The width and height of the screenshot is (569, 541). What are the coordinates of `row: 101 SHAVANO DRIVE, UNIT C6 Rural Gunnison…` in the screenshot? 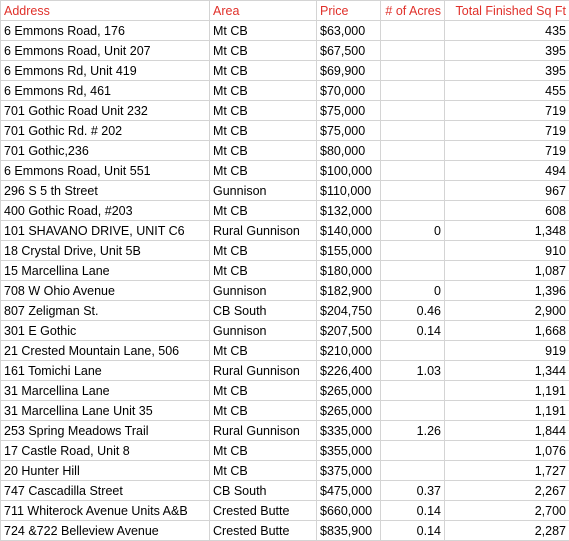 It's located at (284, 230).